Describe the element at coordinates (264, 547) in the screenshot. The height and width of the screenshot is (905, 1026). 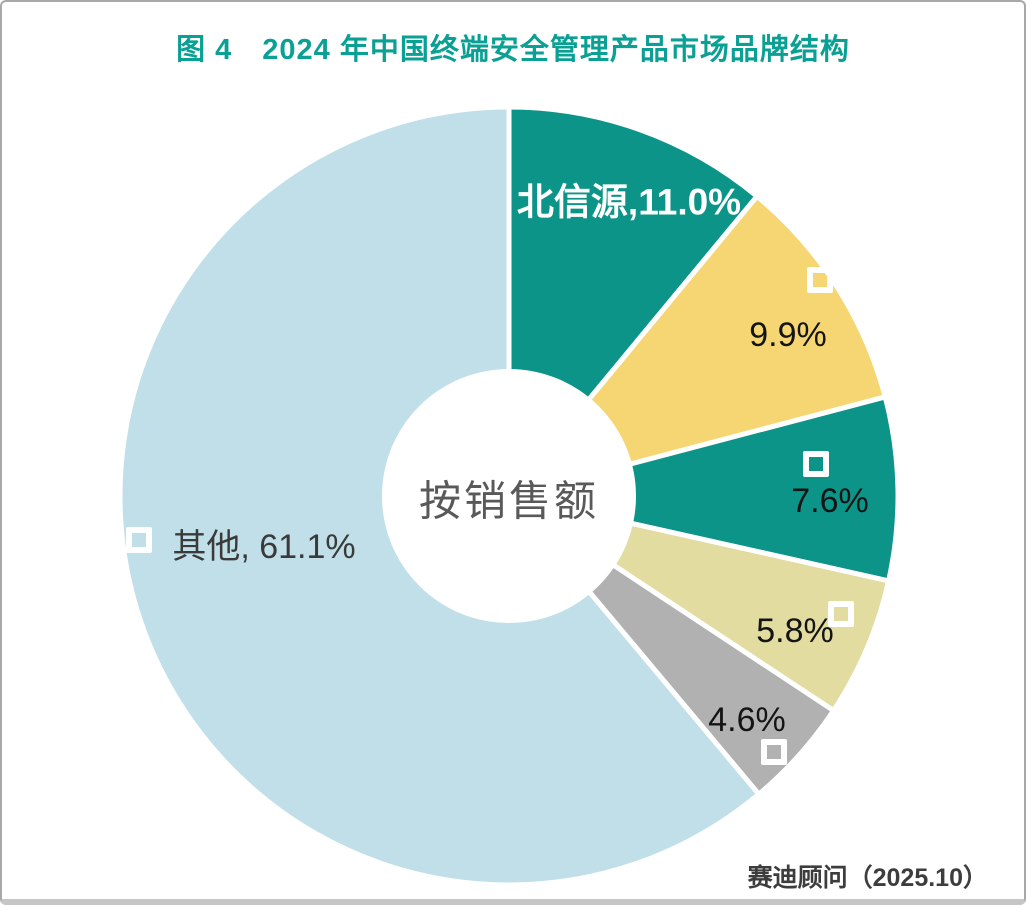
I see `slice-label-others: 其他, 61.1%` at that location.